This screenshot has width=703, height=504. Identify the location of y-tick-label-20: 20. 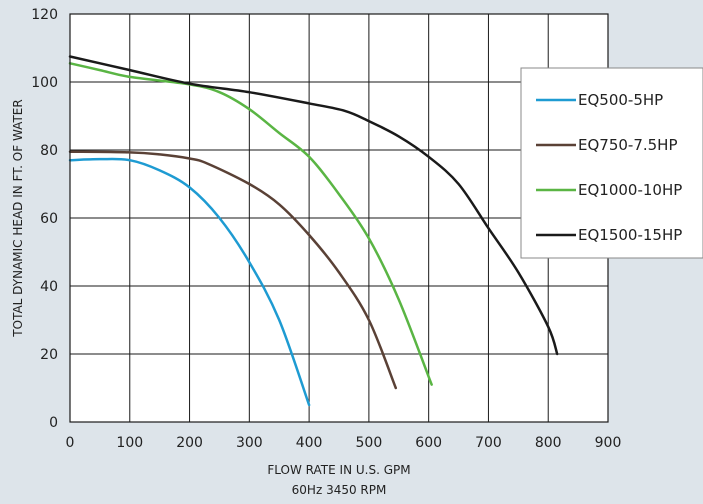
(49, 355).